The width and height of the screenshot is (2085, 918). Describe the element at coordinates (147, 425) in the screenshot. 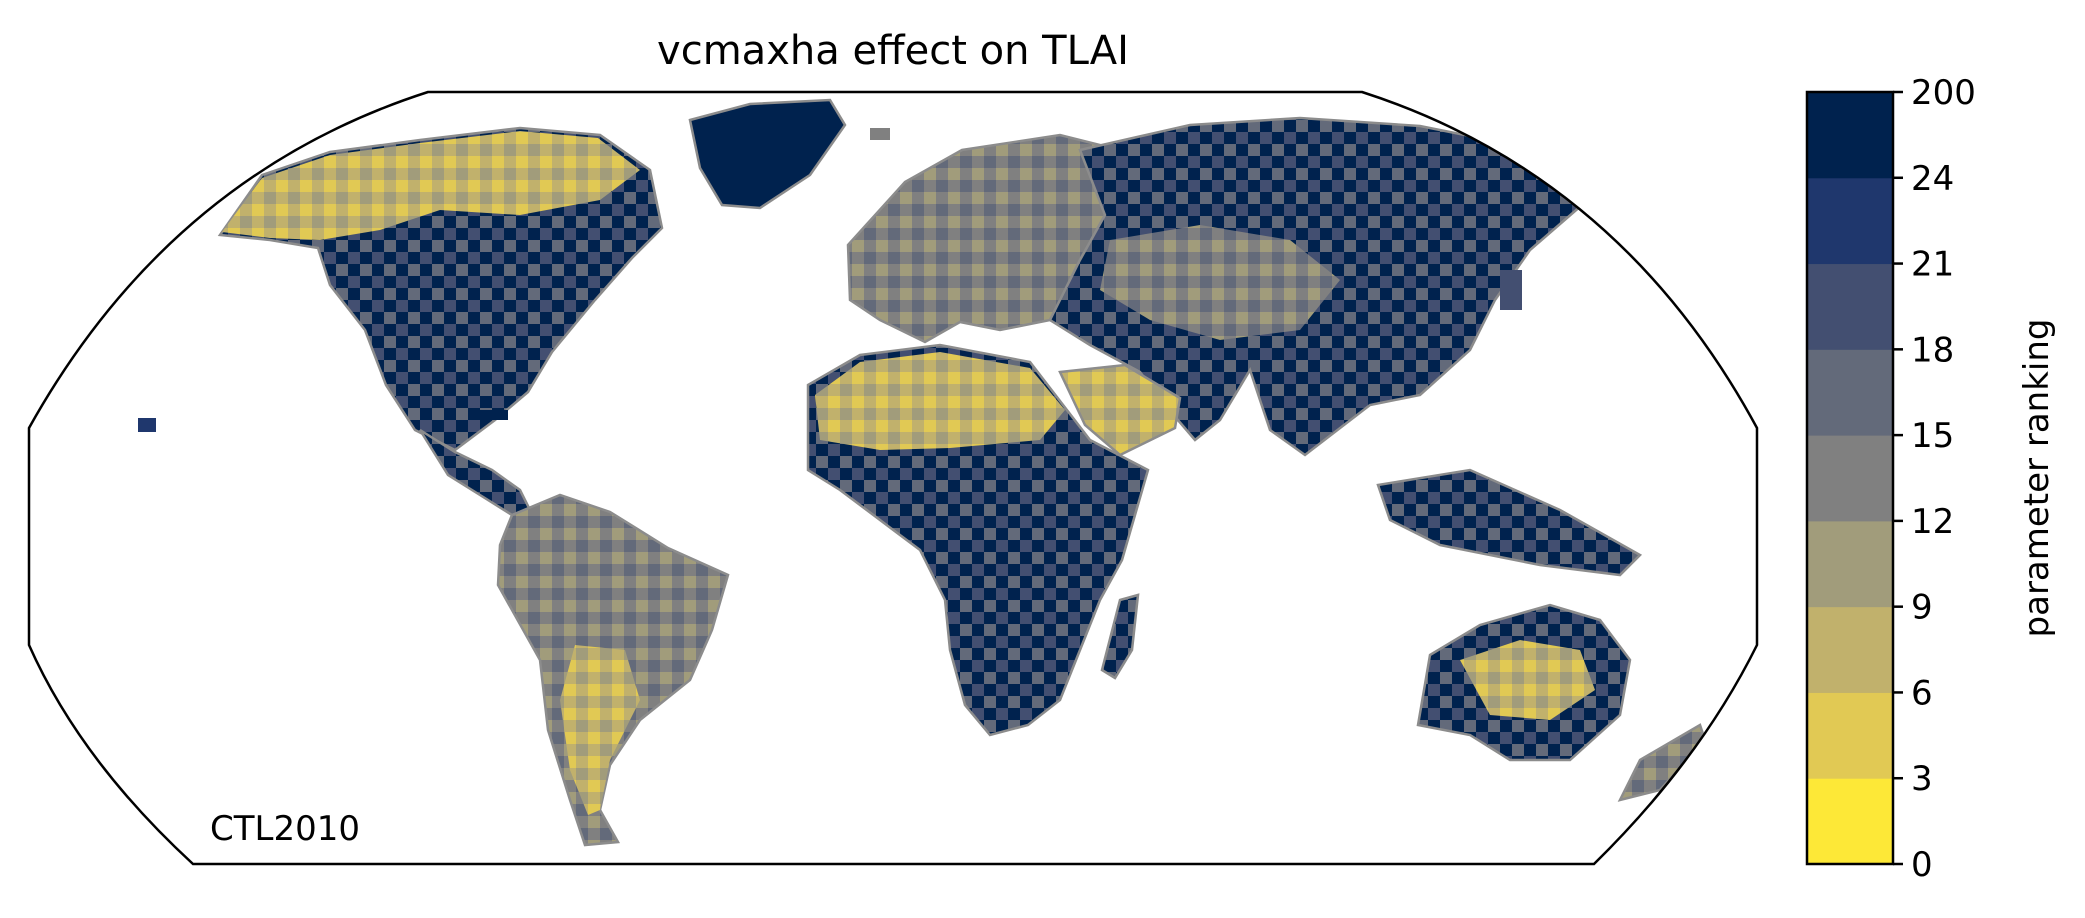

I see `island-hawaii` at that location.